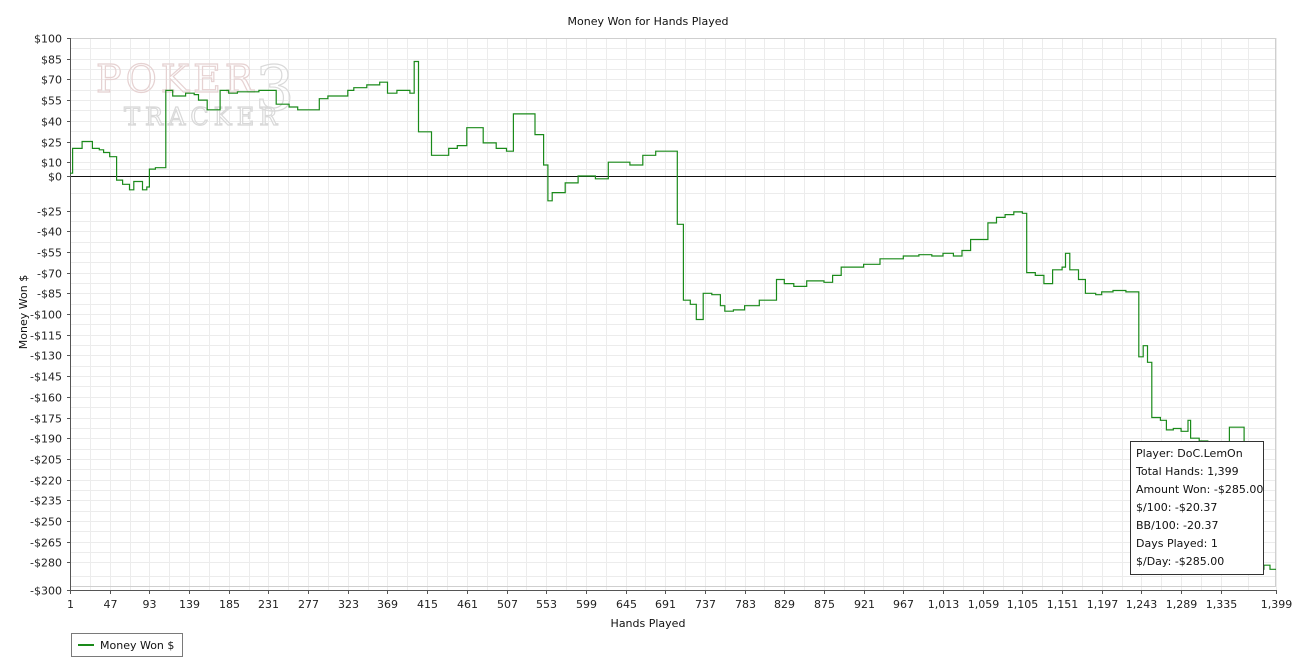 The width and height of the screenshot is (1296, 672). I want to click on y-tick-label: -$100, so click(46, 315).